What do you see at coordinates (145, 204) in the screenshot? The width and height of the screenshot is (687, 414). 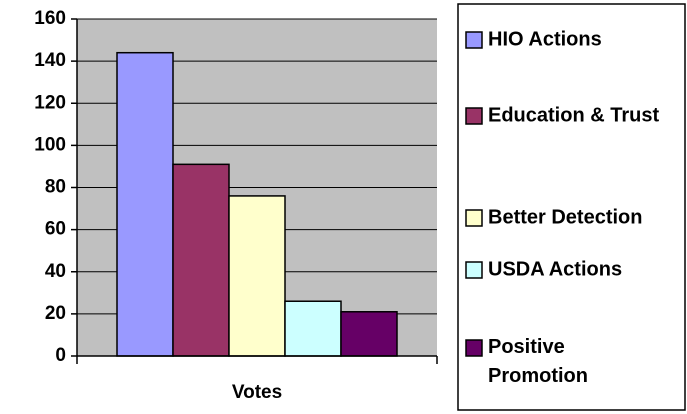 I see `bar-hio-actions` at bounding box center [145, 204].